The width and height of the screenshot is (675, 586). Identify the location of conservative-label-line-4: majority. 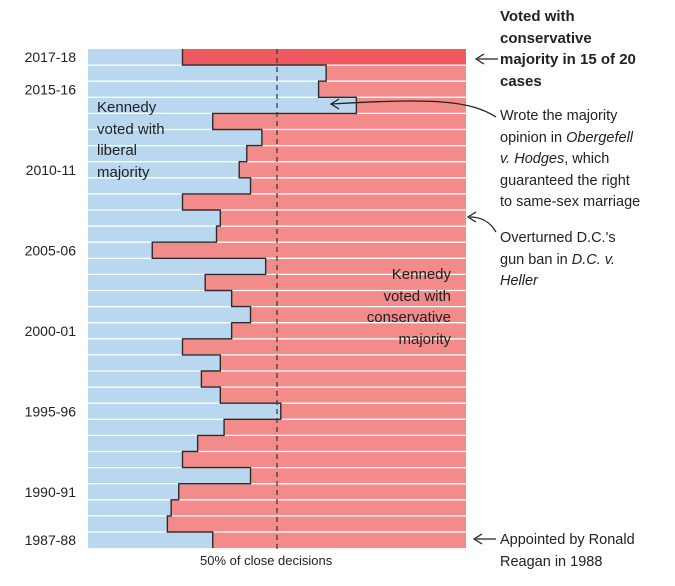
(424, 339).